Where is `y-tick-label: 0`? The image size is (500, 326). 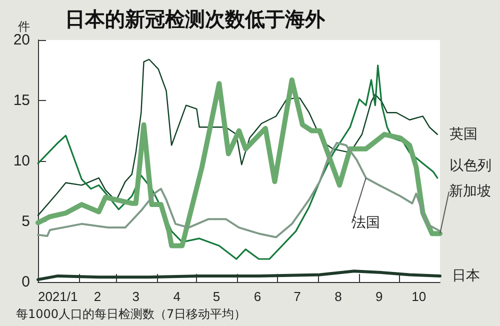
y-tick-label: 0 is located at coordinates (26, 282).